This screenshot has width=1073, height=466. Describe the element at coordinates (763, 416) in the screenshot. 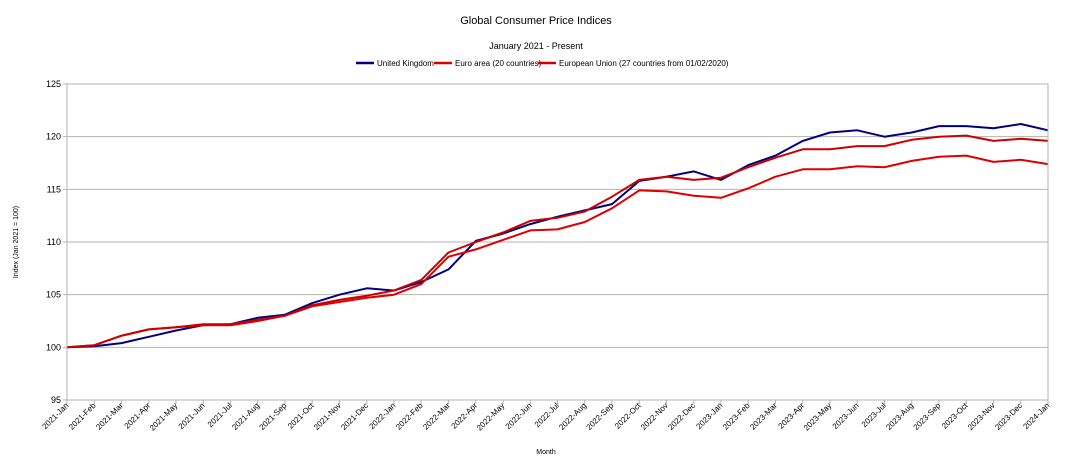

I see `x-tick-label: 2023-Mar` at that location.